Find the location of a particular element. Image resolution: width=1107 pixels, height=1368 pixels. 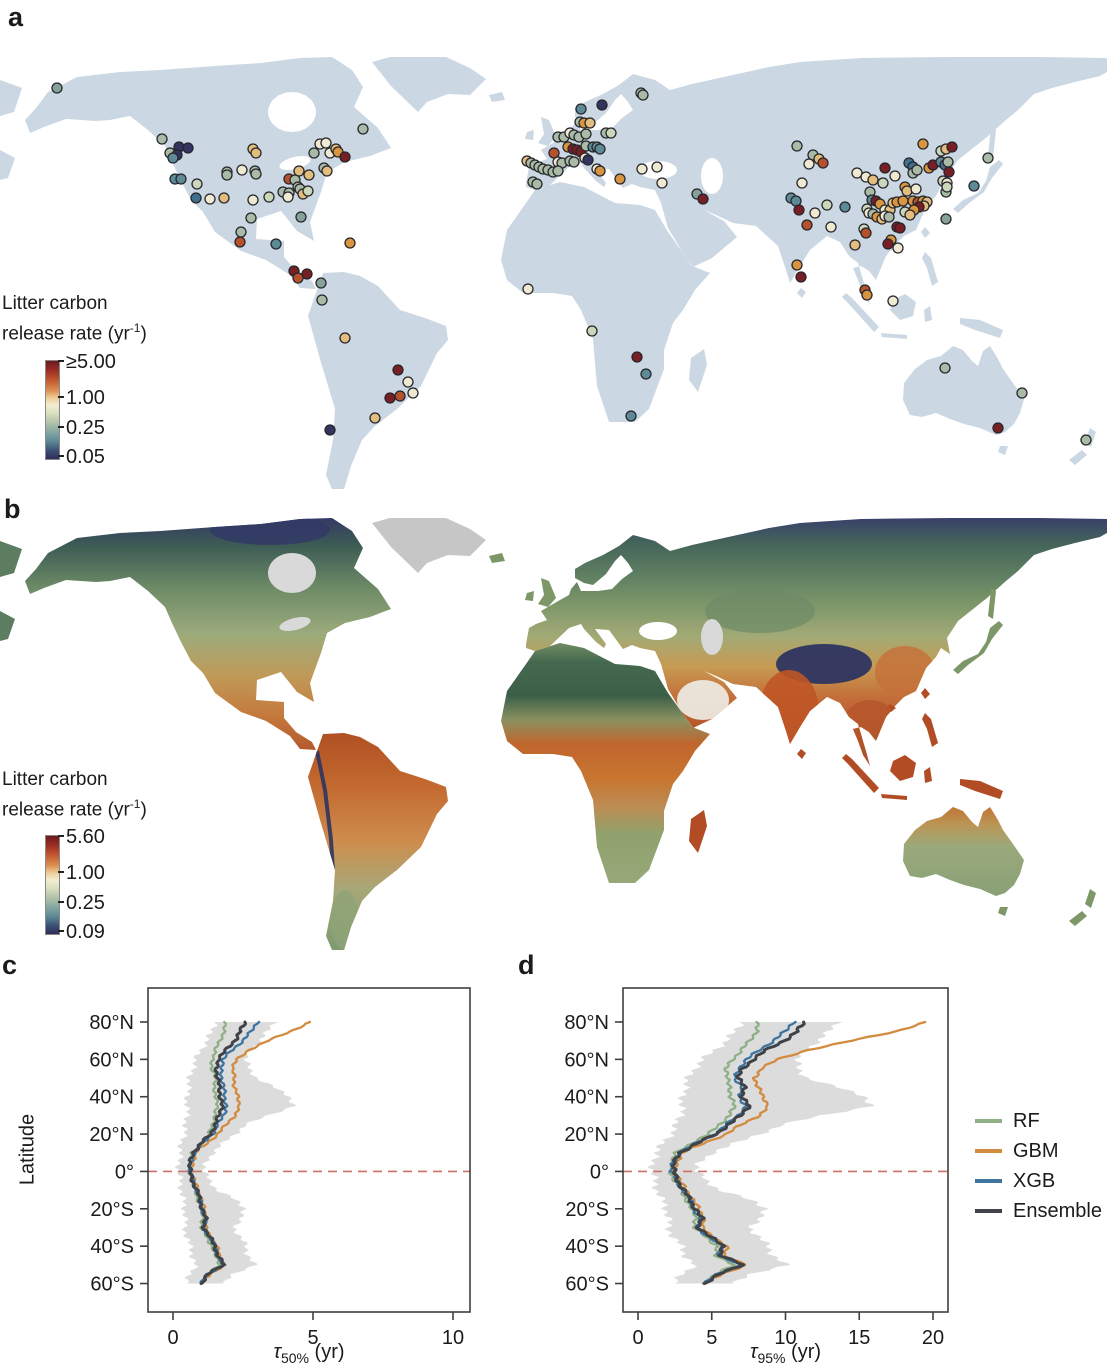

legend-label: GBM is located at coordinates (1036, 1150).